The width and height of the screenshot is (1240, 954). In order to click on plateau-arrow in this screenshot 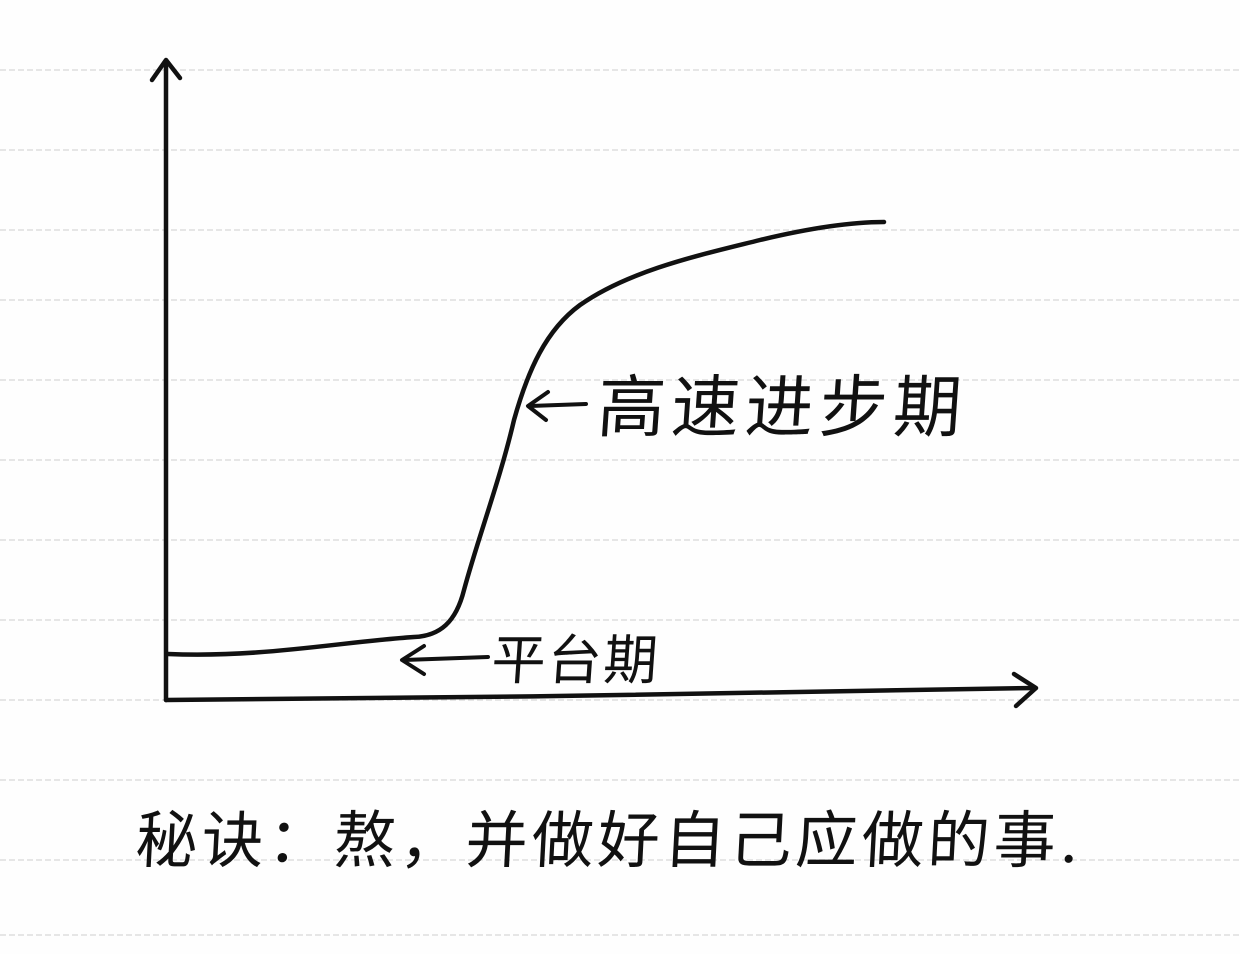, I will do `click(446, 658)`.